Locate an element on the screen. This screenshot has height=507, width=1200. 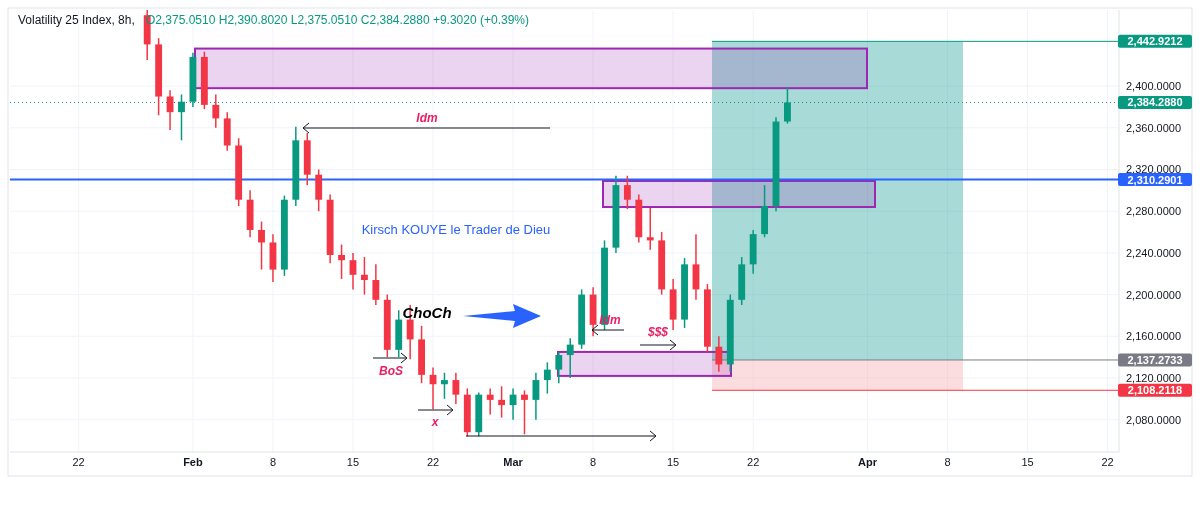
x-tick-label: Mar is located at coordinates (513, 462).